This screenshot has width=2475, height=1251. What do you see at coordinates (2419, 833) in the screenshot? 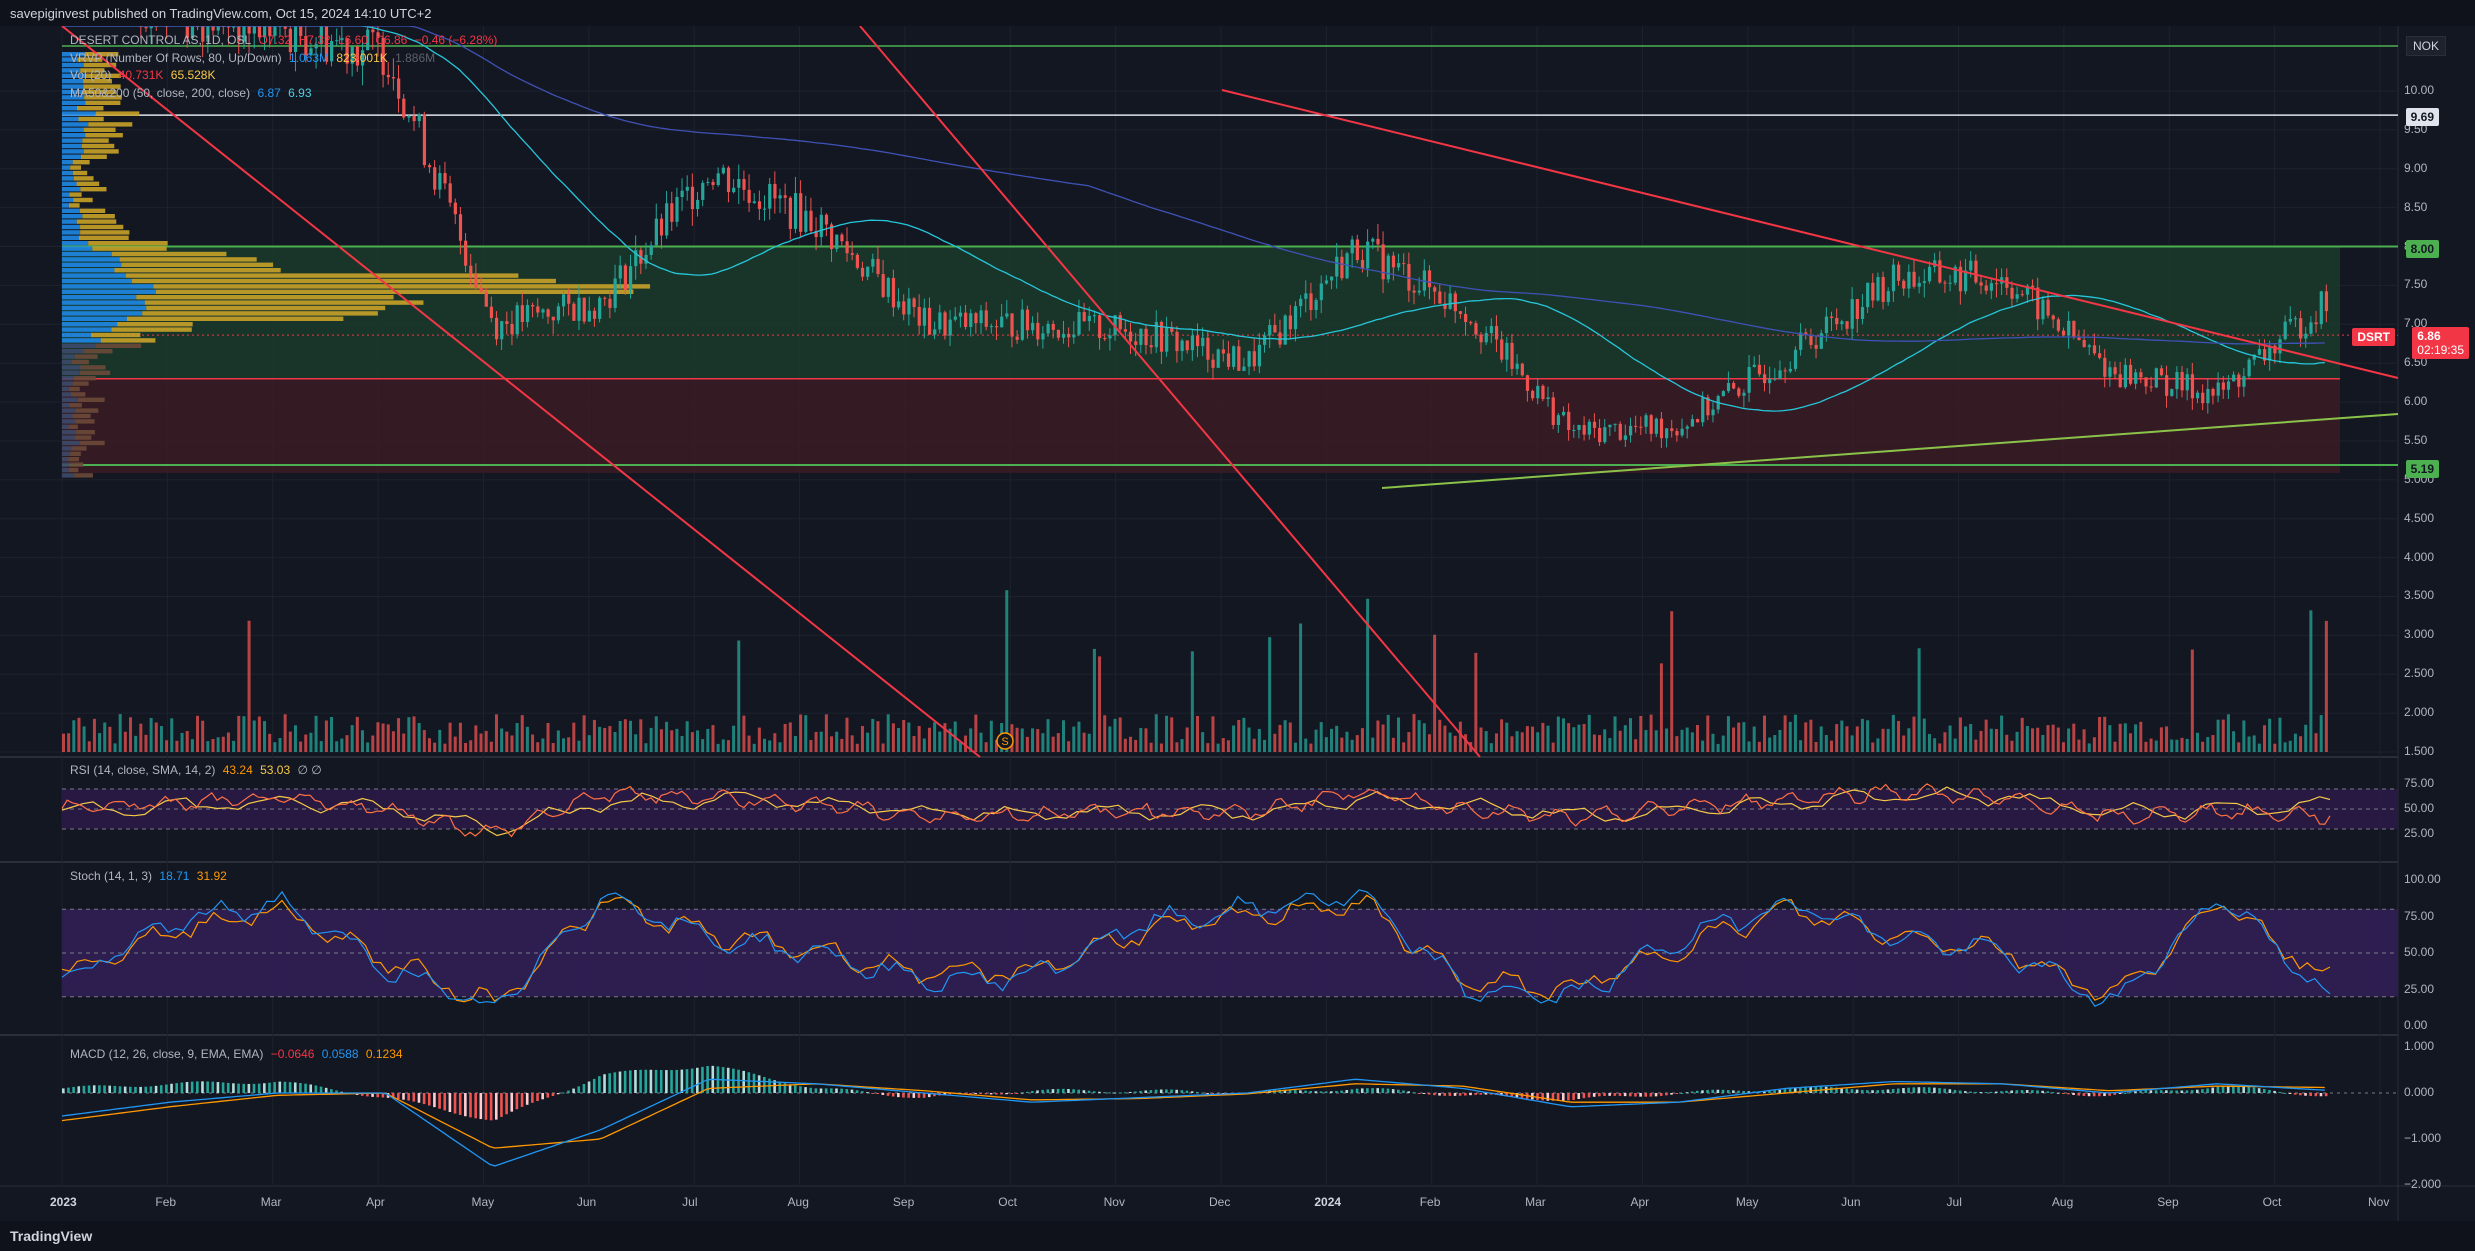
I see `rsi-tick-label: 25.00` at bounding box center [2419, 833].